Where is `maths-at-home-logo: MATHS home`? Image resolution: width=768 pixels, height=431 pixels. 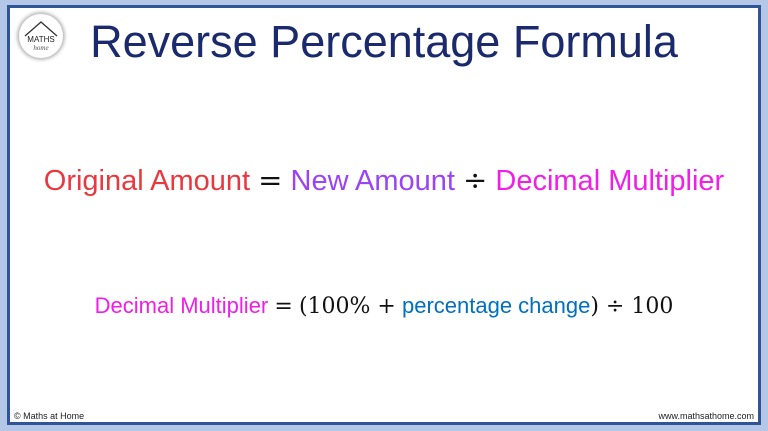 maths-at-home-logo: MATHS home is located at coordinates (41, 36).